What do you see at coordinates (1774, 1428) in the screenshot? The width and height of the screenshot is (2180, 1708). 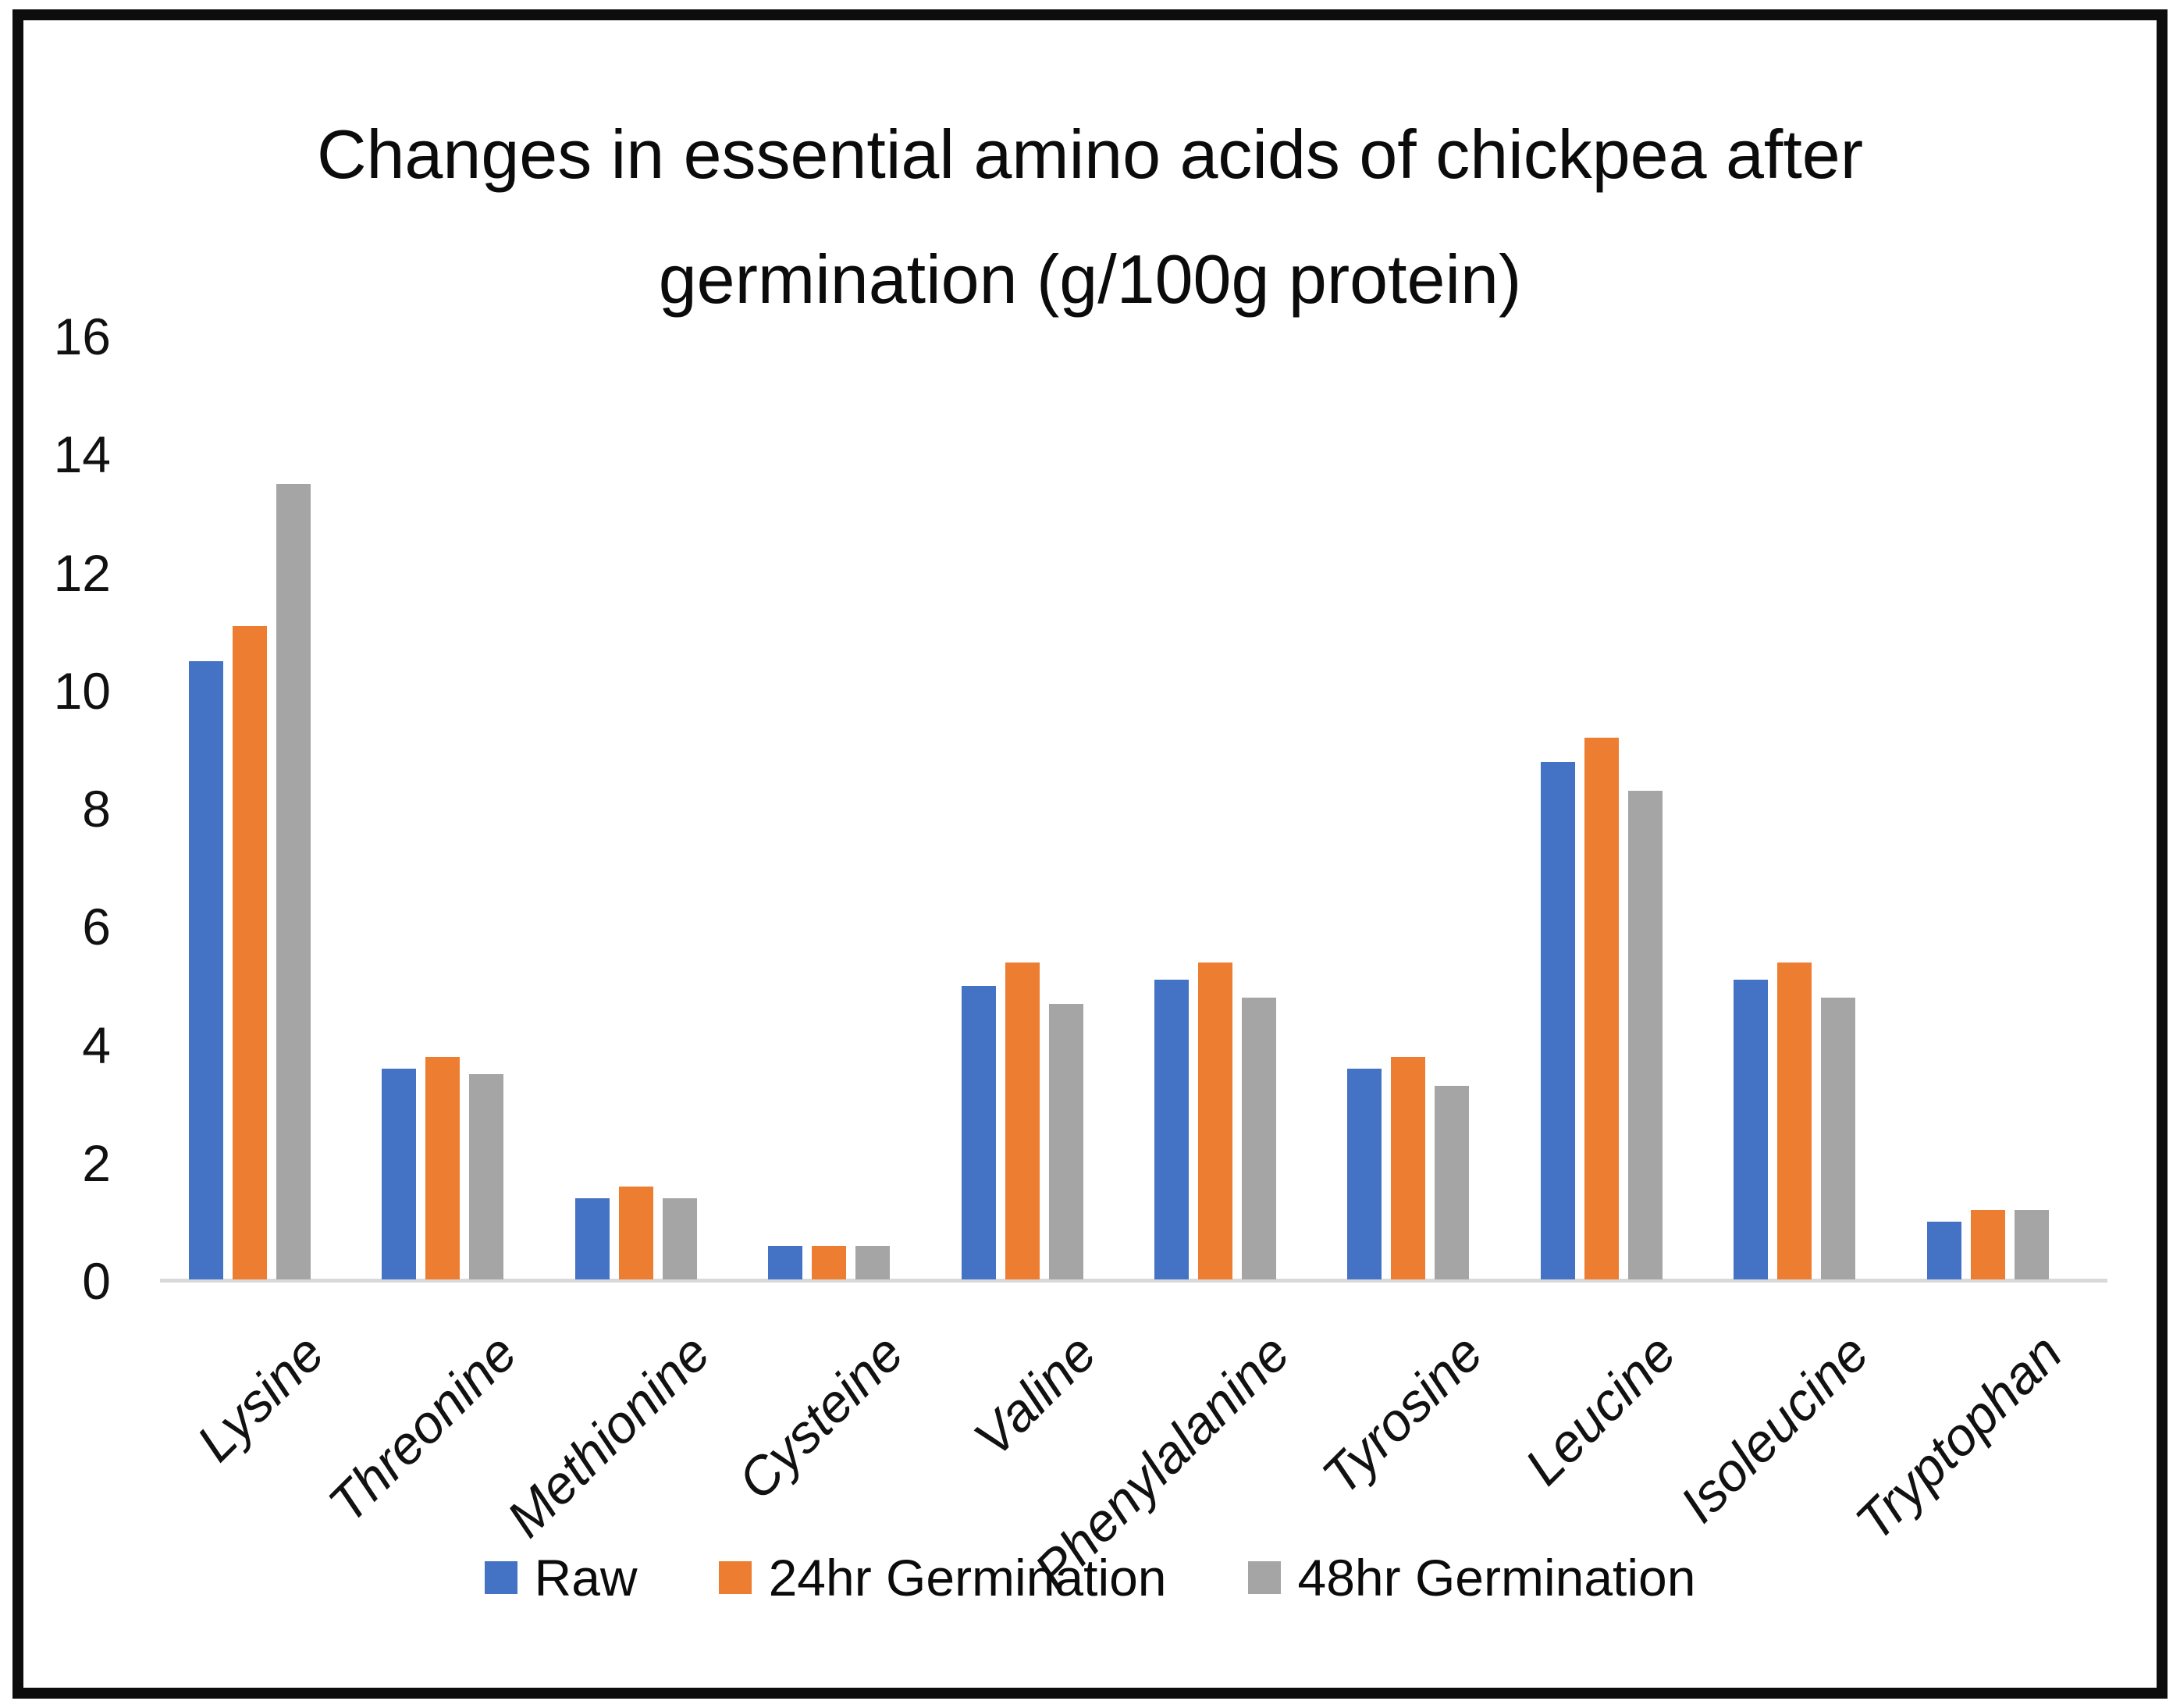 I see `x-category-label-isoleucine: Isoleucine` at bounding box center [1774, 1428].